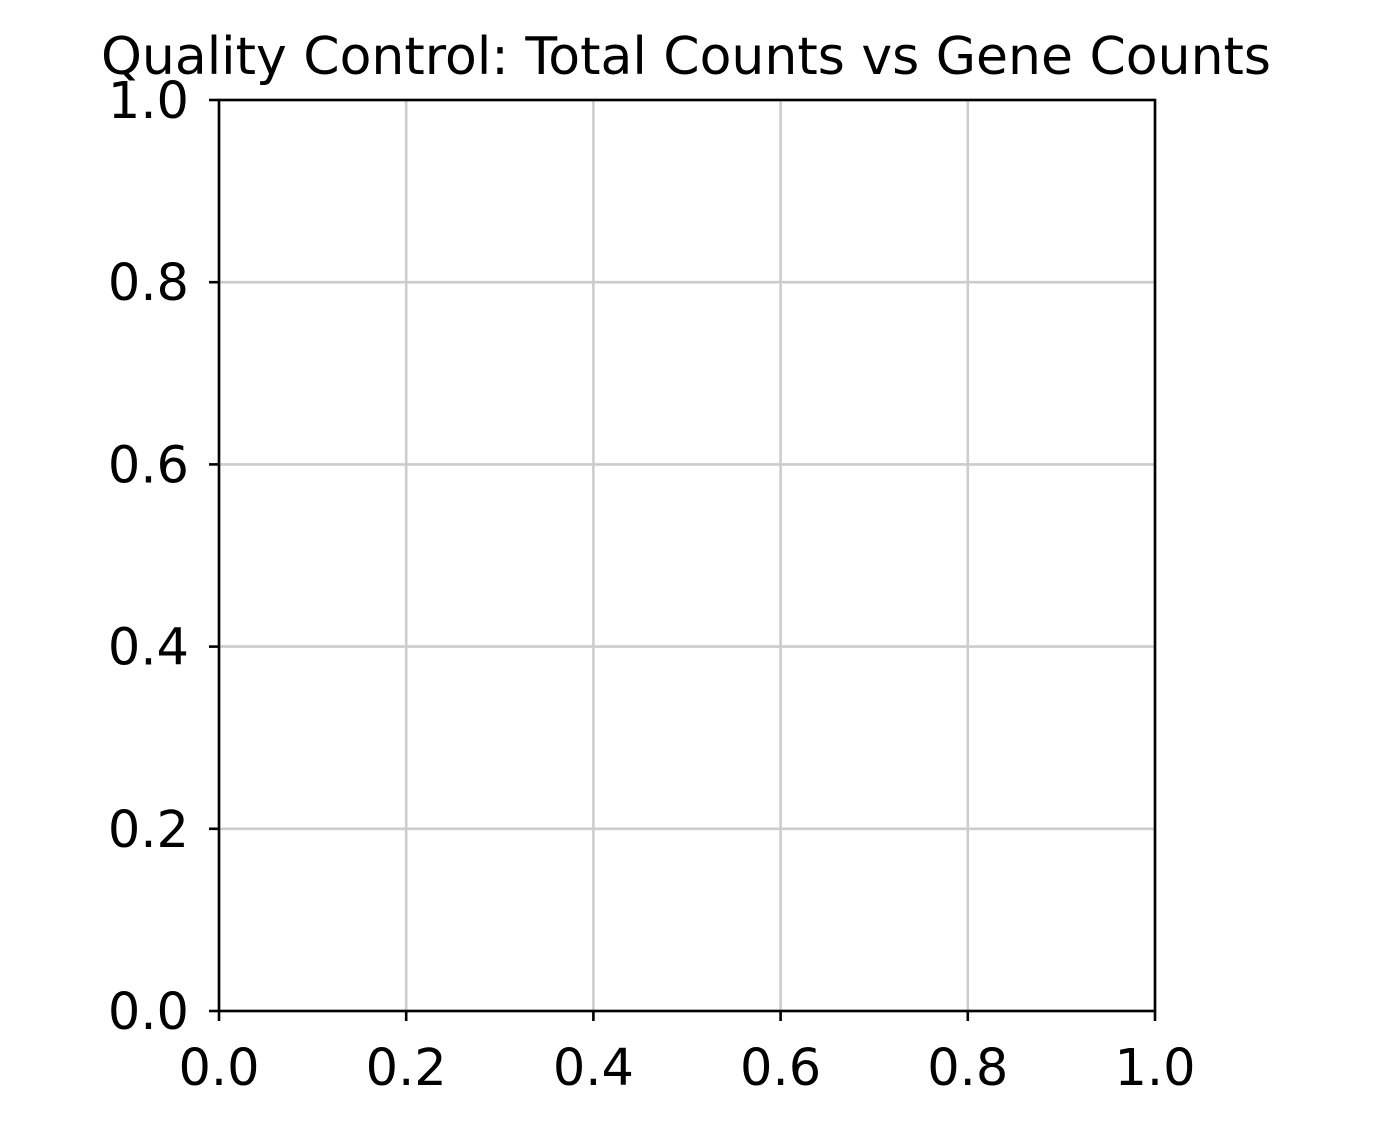  What do you see at coordinates (687, 1054) in the screenshot?
I see `x-axis-ticks: 0.0 0.2 0.4 0.6 0.8 1.0` at bounding box center [687, 1054].